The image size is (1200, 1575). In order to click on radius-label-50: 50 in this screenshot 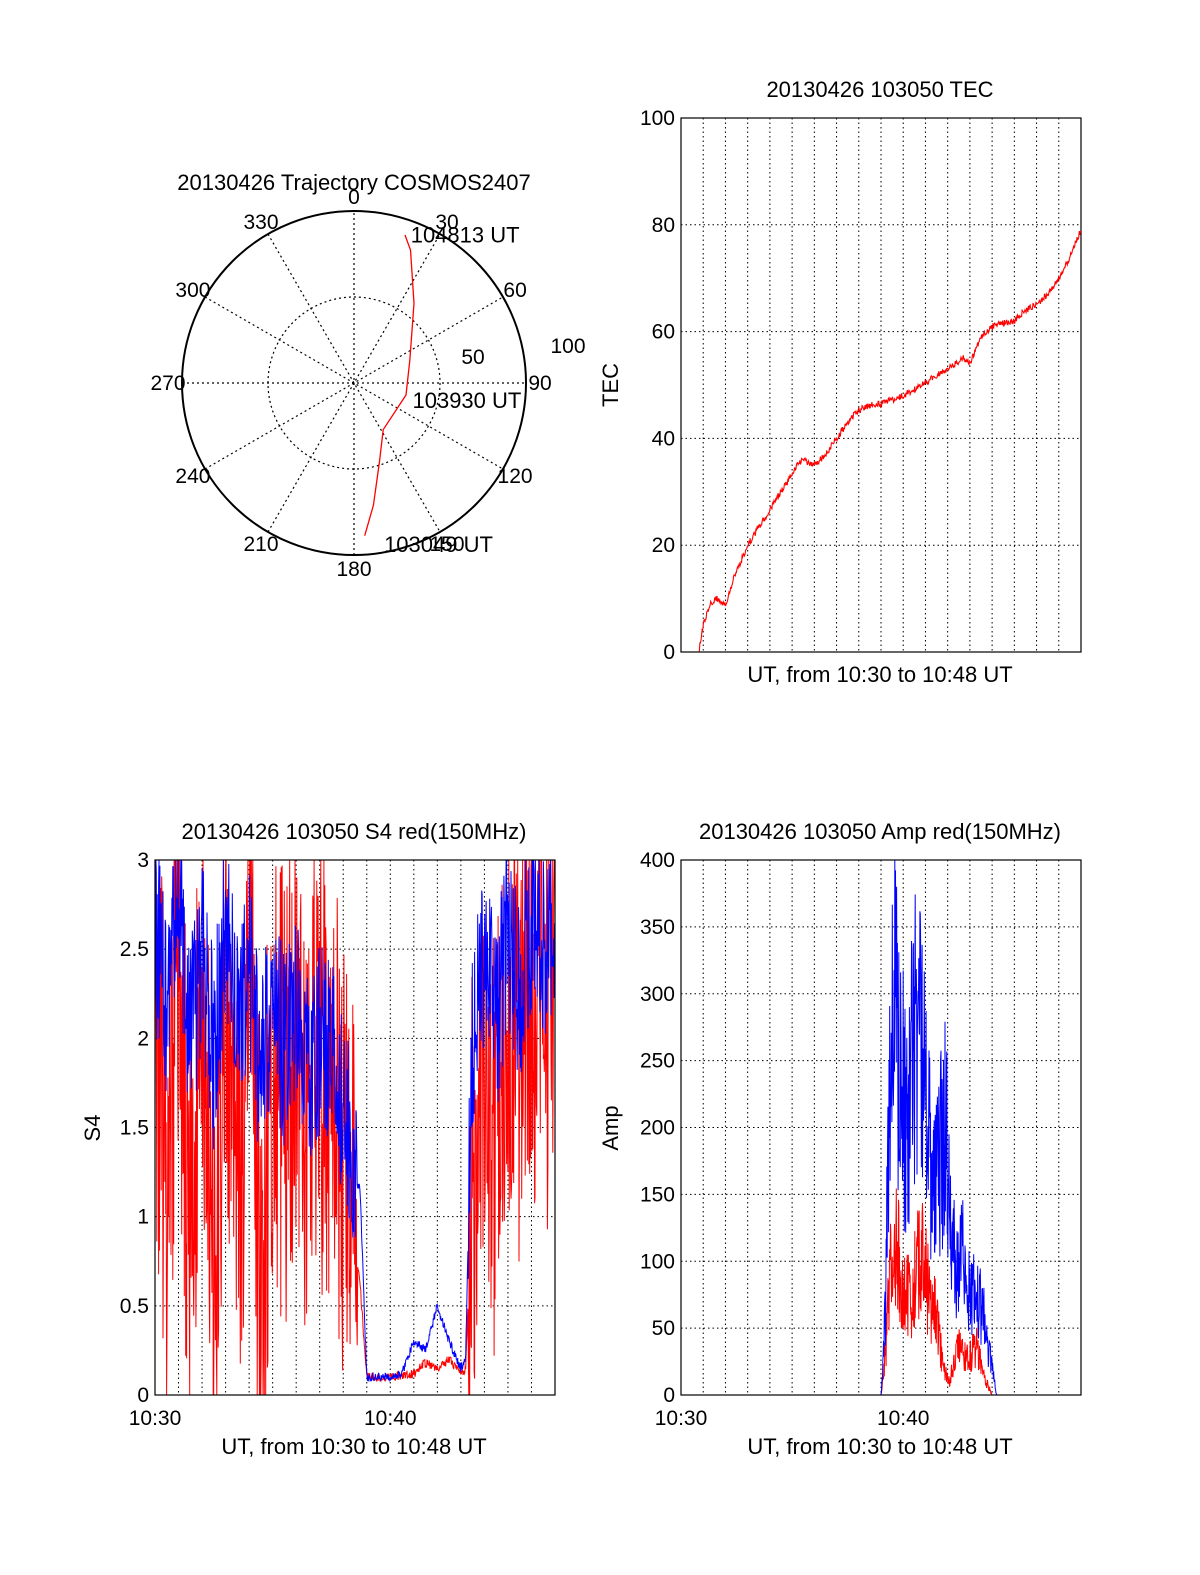, I will do `click(472, 357)`.